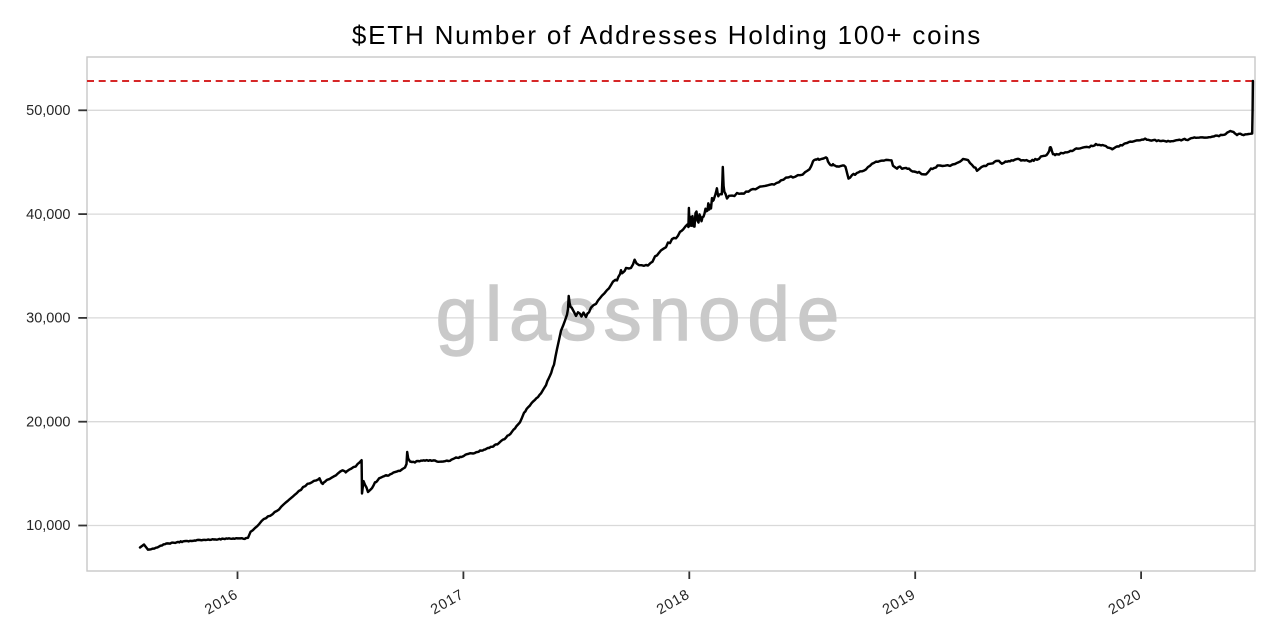  What do you see at coordinates (48, 215) in the screenshot?
I see `svg-text: 40,000` at bounding box center [48, 215].